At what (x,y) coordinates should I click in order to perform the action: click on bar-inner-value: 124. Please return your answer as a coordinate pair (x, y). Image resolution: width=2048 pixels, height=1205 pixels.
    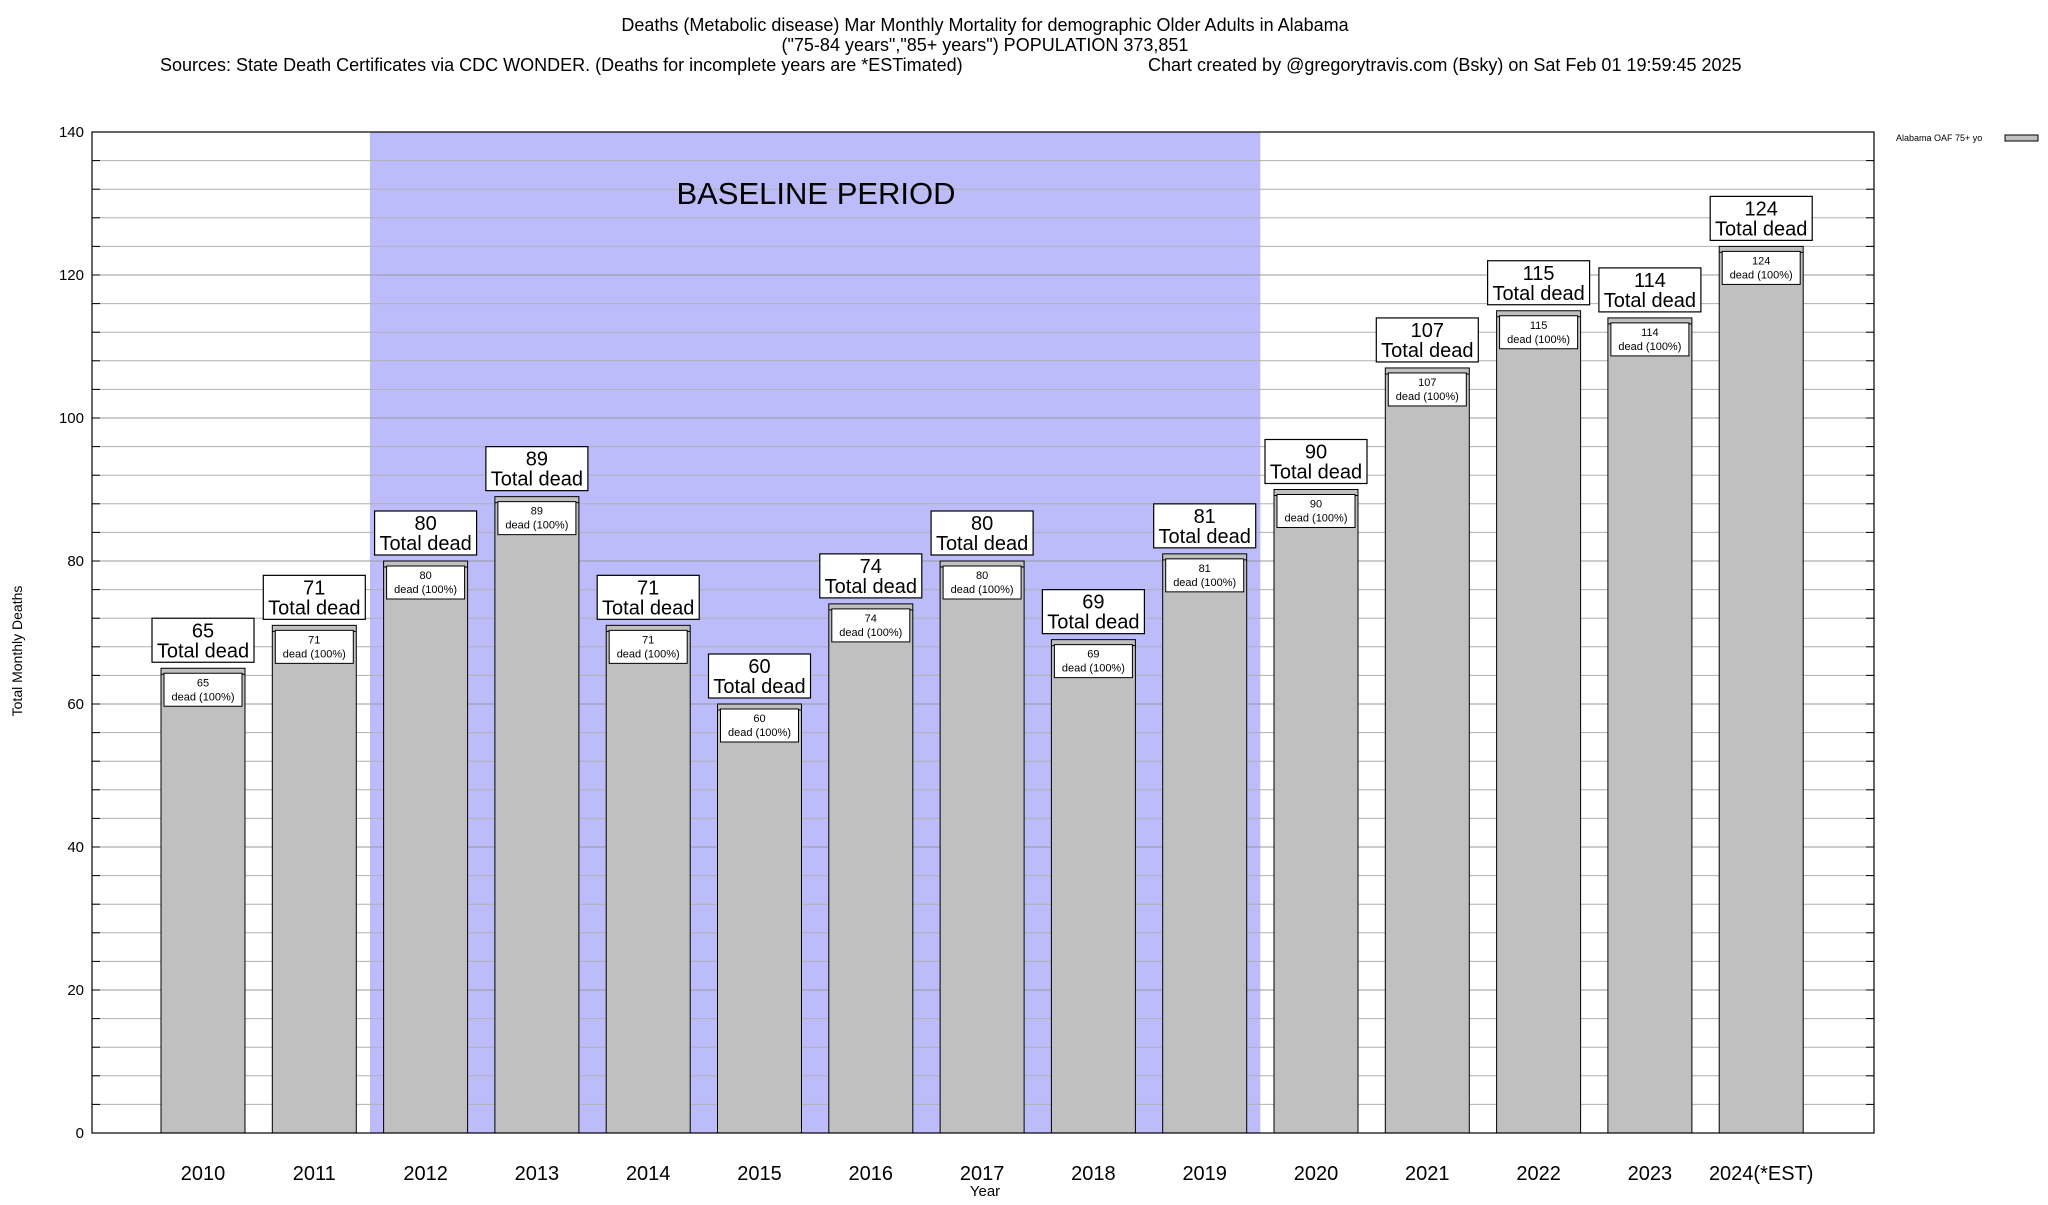
    Looking at the image, I should click on (1761, 261).